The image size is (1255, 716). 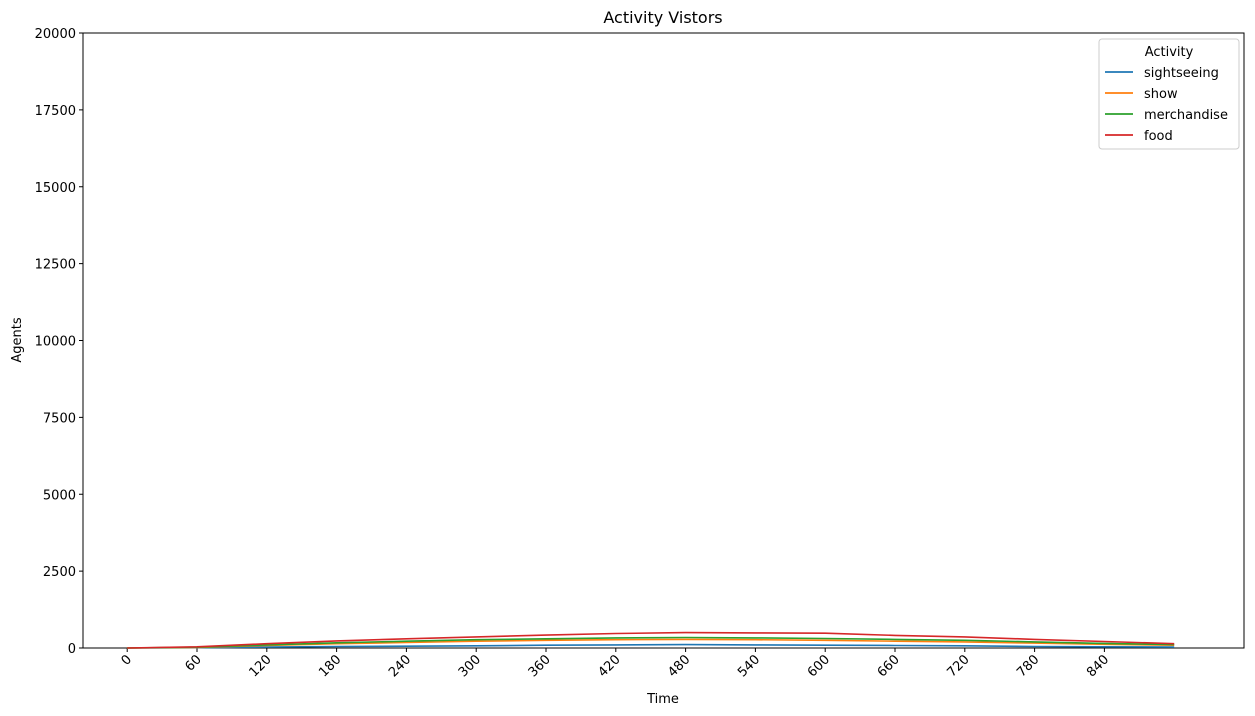 I want to click on series-lines, so click(x=651, y=640).